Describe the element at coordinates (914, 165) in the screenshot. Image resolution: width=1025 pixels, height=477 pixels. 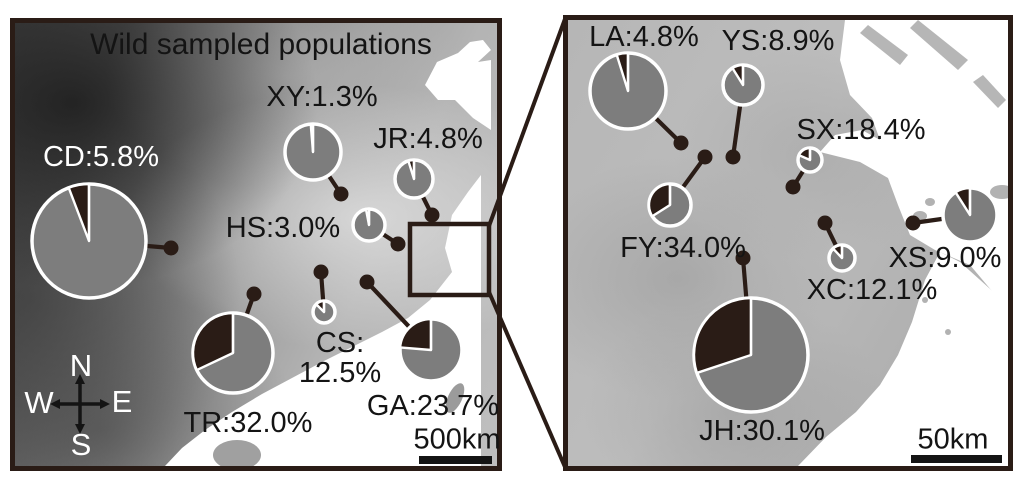
I see `sea-northeast` at that location.